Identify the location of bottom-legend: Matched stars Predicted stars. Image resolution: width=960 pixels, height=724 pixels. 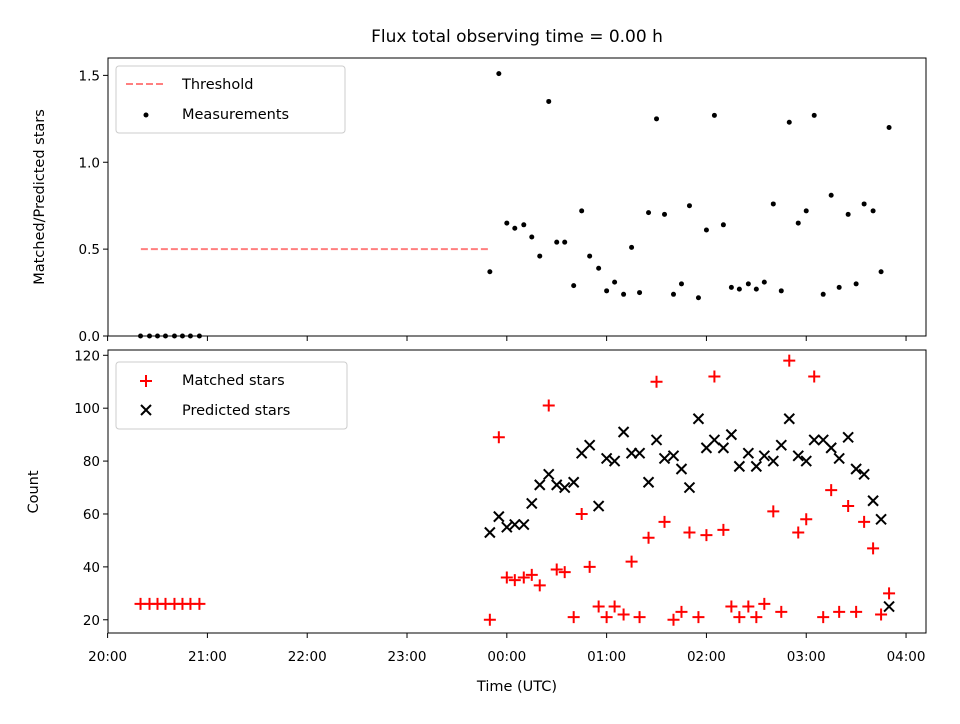
(231, 395).